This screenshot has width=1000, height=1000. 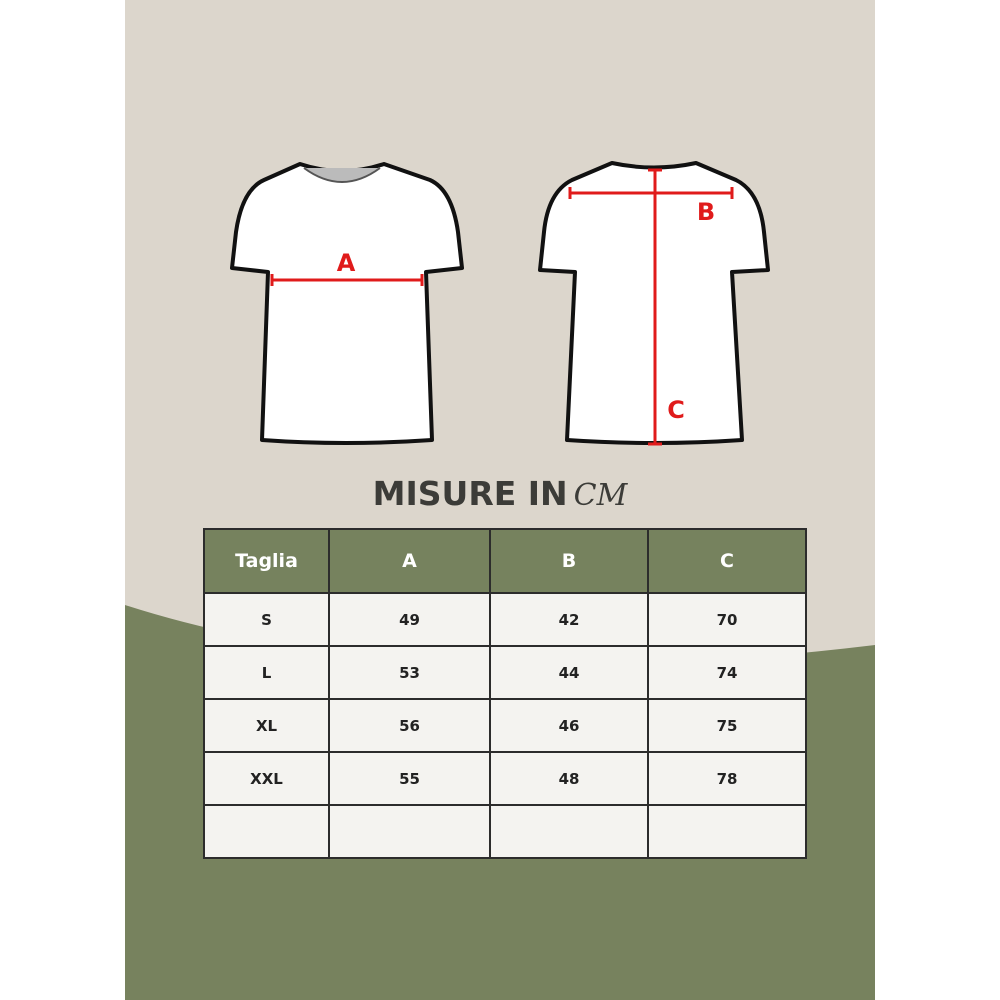 What do you see at coordinates (600, 495) in the screenshot?
I see `title-unit: CM` at bounding box center [600, 495].